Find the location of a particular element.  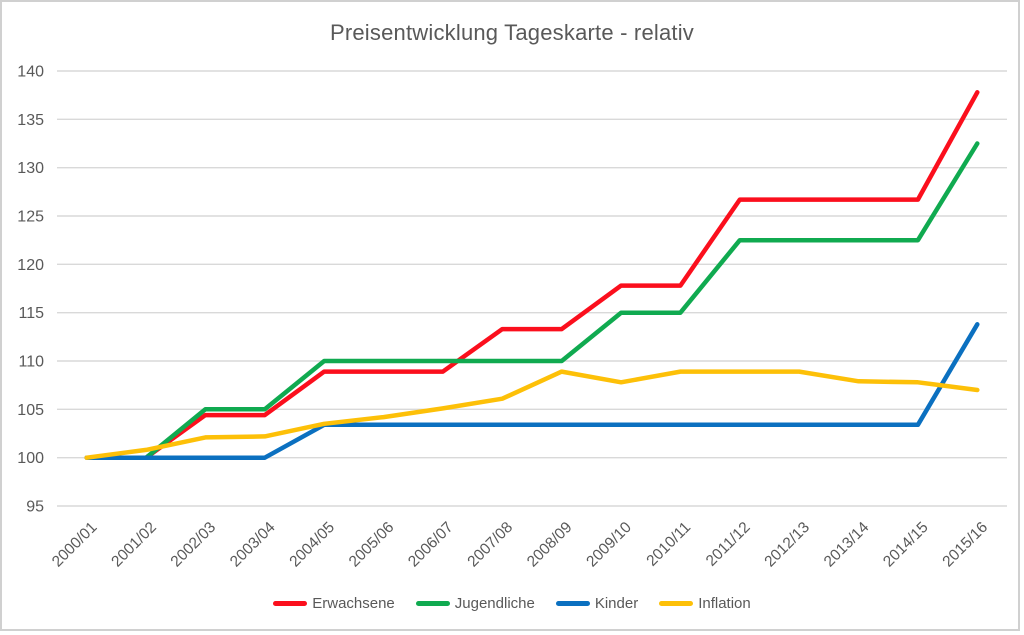

x-tick-label: 2006/07 is located at coordinates (431, 545).